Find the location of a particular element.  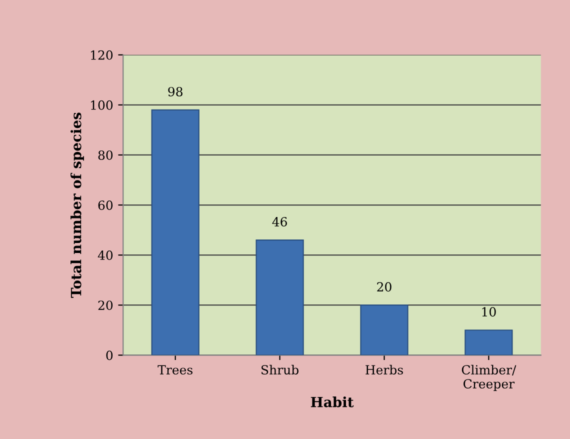

x-tick-label: Trees is located at coordinates (175, 370).